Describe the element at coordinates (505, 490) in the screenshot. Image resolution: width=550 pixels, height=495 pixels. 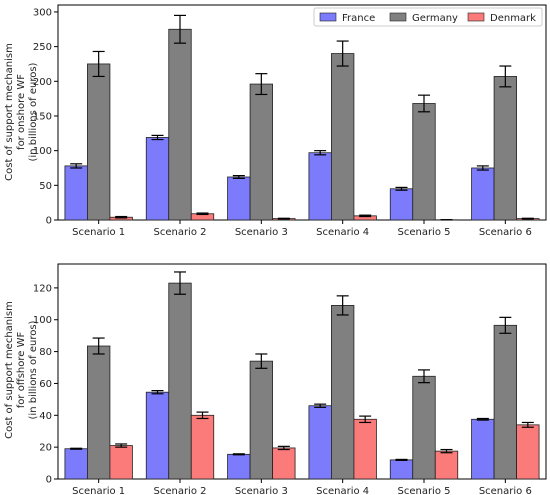
I see `offshore-xtick-label: Scenario 6` at that location.